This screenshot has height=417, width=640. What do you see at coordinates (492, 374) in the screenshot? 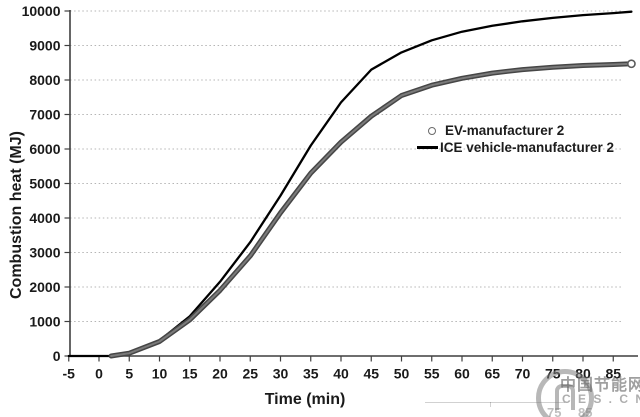
I see `x-tick-label: 65` at bounding box center [492, 374].